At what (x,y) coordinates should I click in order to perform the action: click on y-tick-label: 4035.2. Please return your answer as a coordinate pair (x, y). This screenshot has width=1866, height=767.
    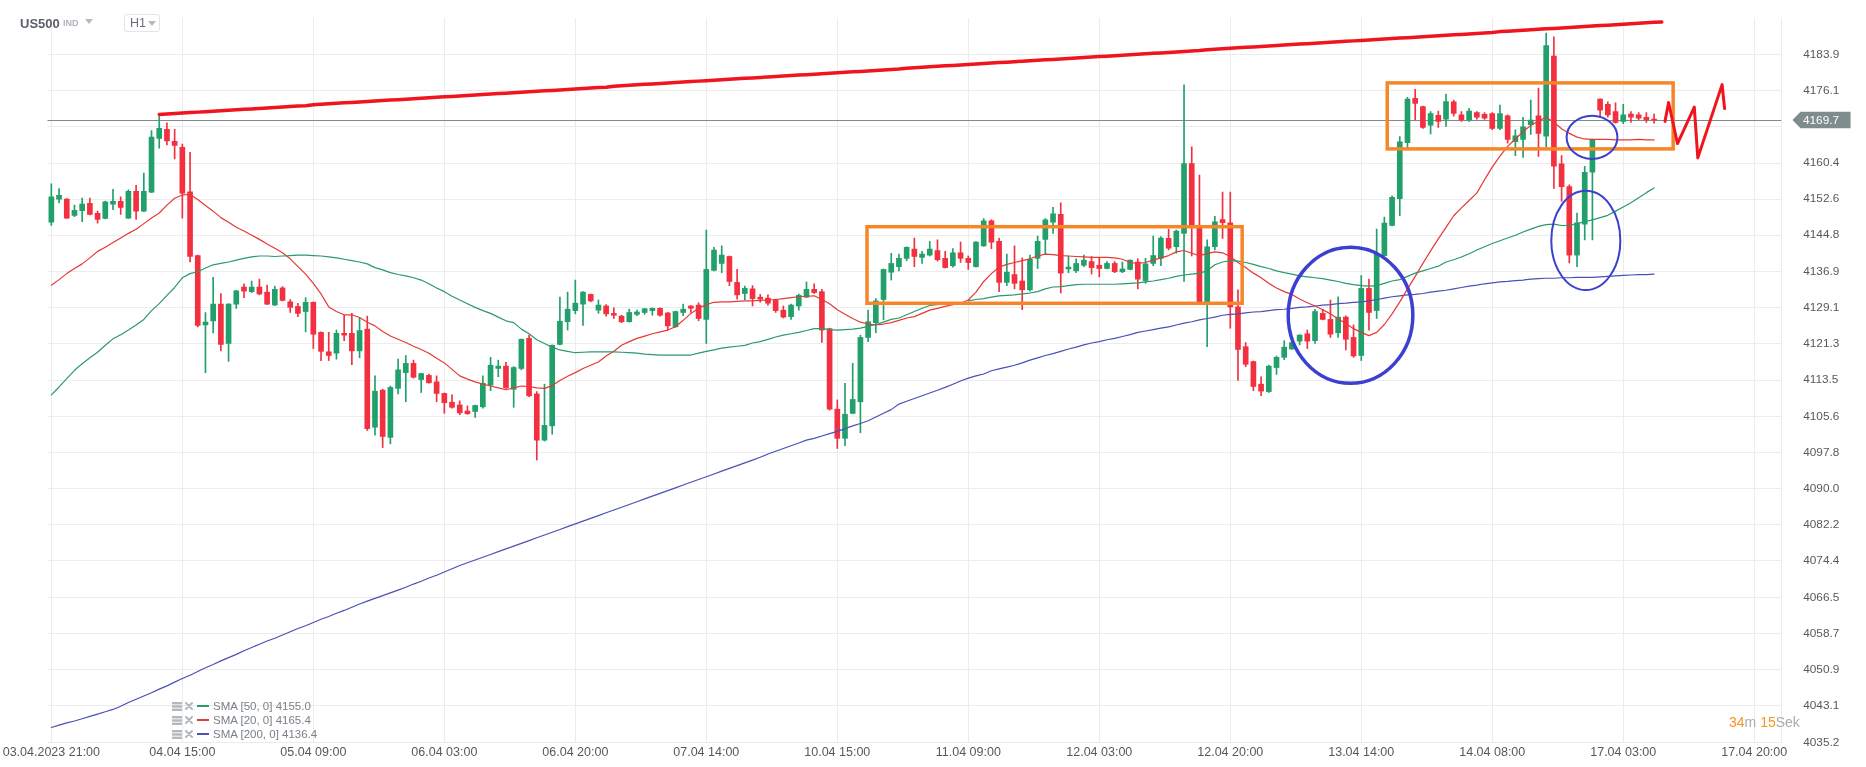
    Looking at the image, I should click on (1821, 741).